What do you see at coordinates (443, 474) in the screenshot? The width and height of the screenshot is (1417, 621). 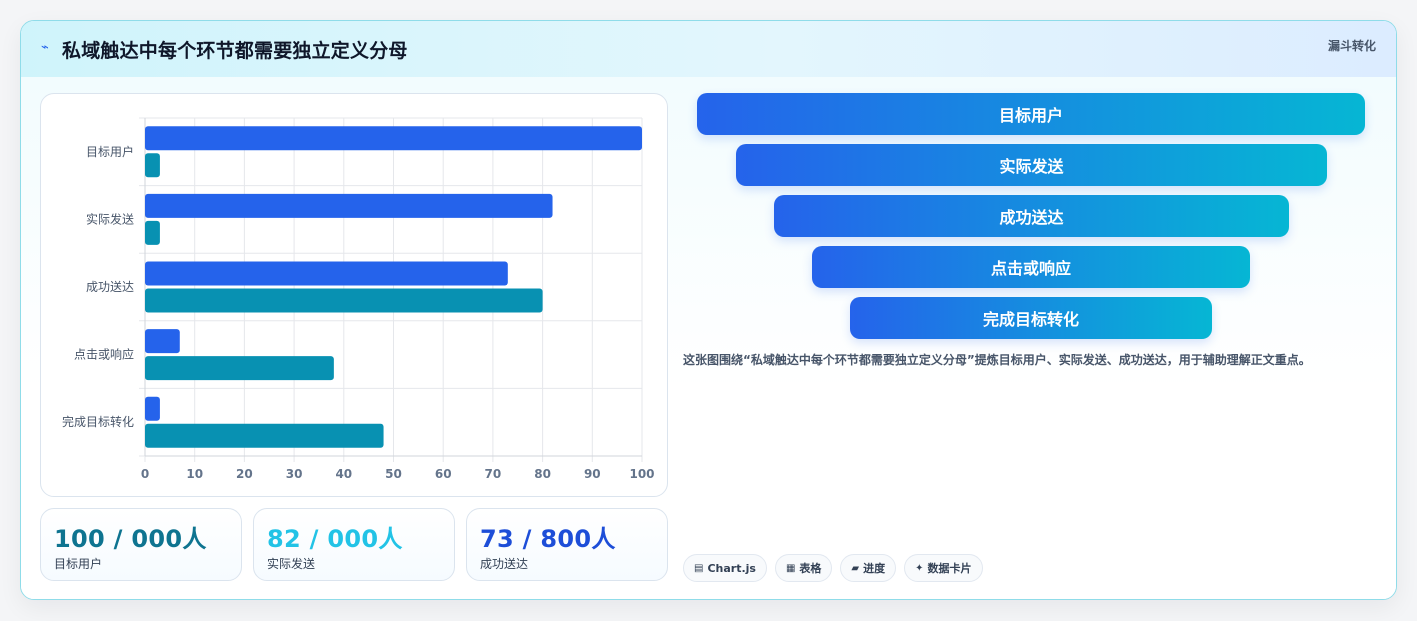 I see `x-tick-label: 60` at bounding box center [443, 474].